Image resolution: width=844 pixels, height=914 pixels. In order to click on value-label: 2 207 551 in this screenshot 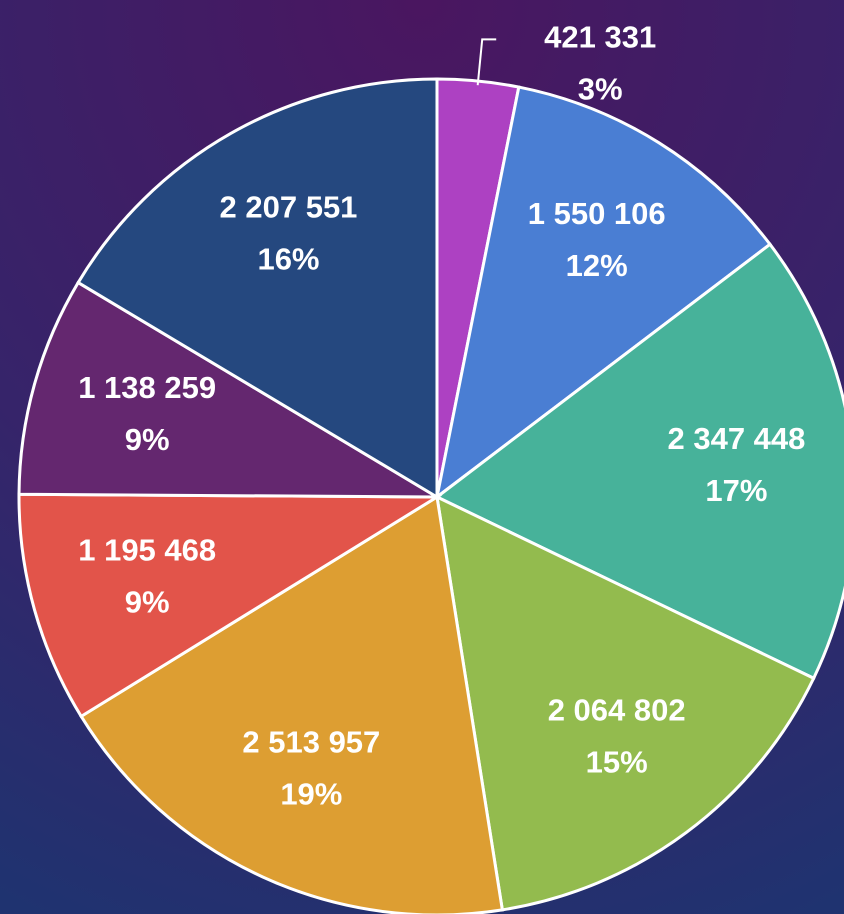, I will do `click(289, 206)`.